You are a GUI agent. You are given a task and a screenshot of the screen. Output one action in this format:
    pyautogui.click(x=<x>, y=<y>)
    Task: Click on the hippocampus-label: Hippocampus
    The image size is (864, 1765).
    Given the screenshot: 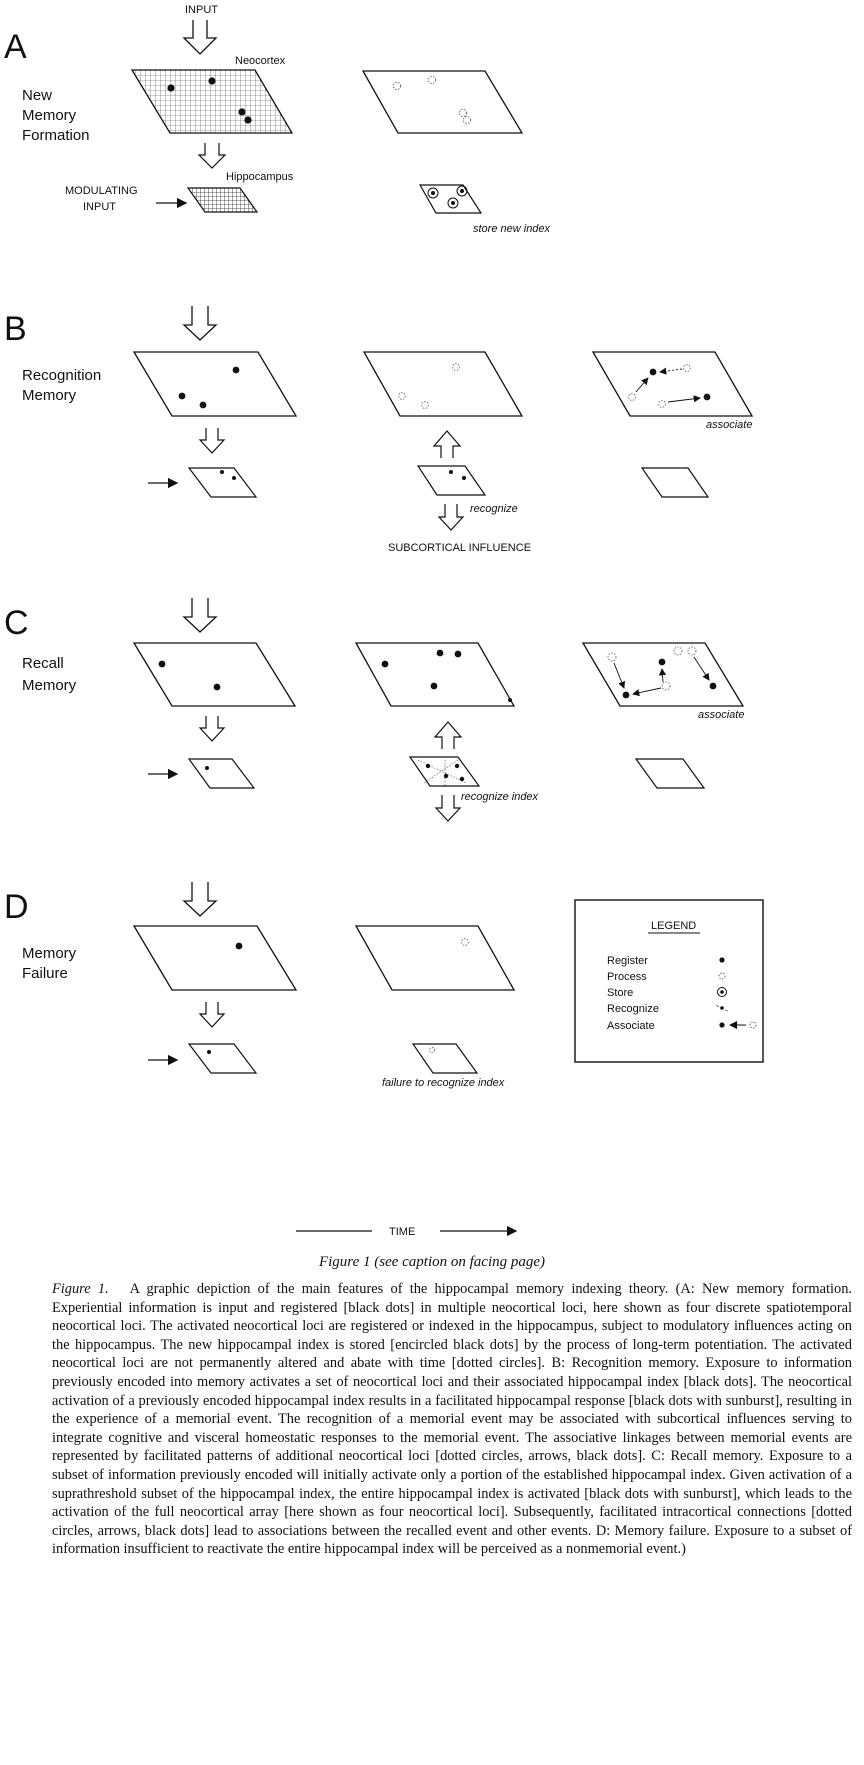 What is the action you would take?
    pyautogui.click(x=260, y=177)
    